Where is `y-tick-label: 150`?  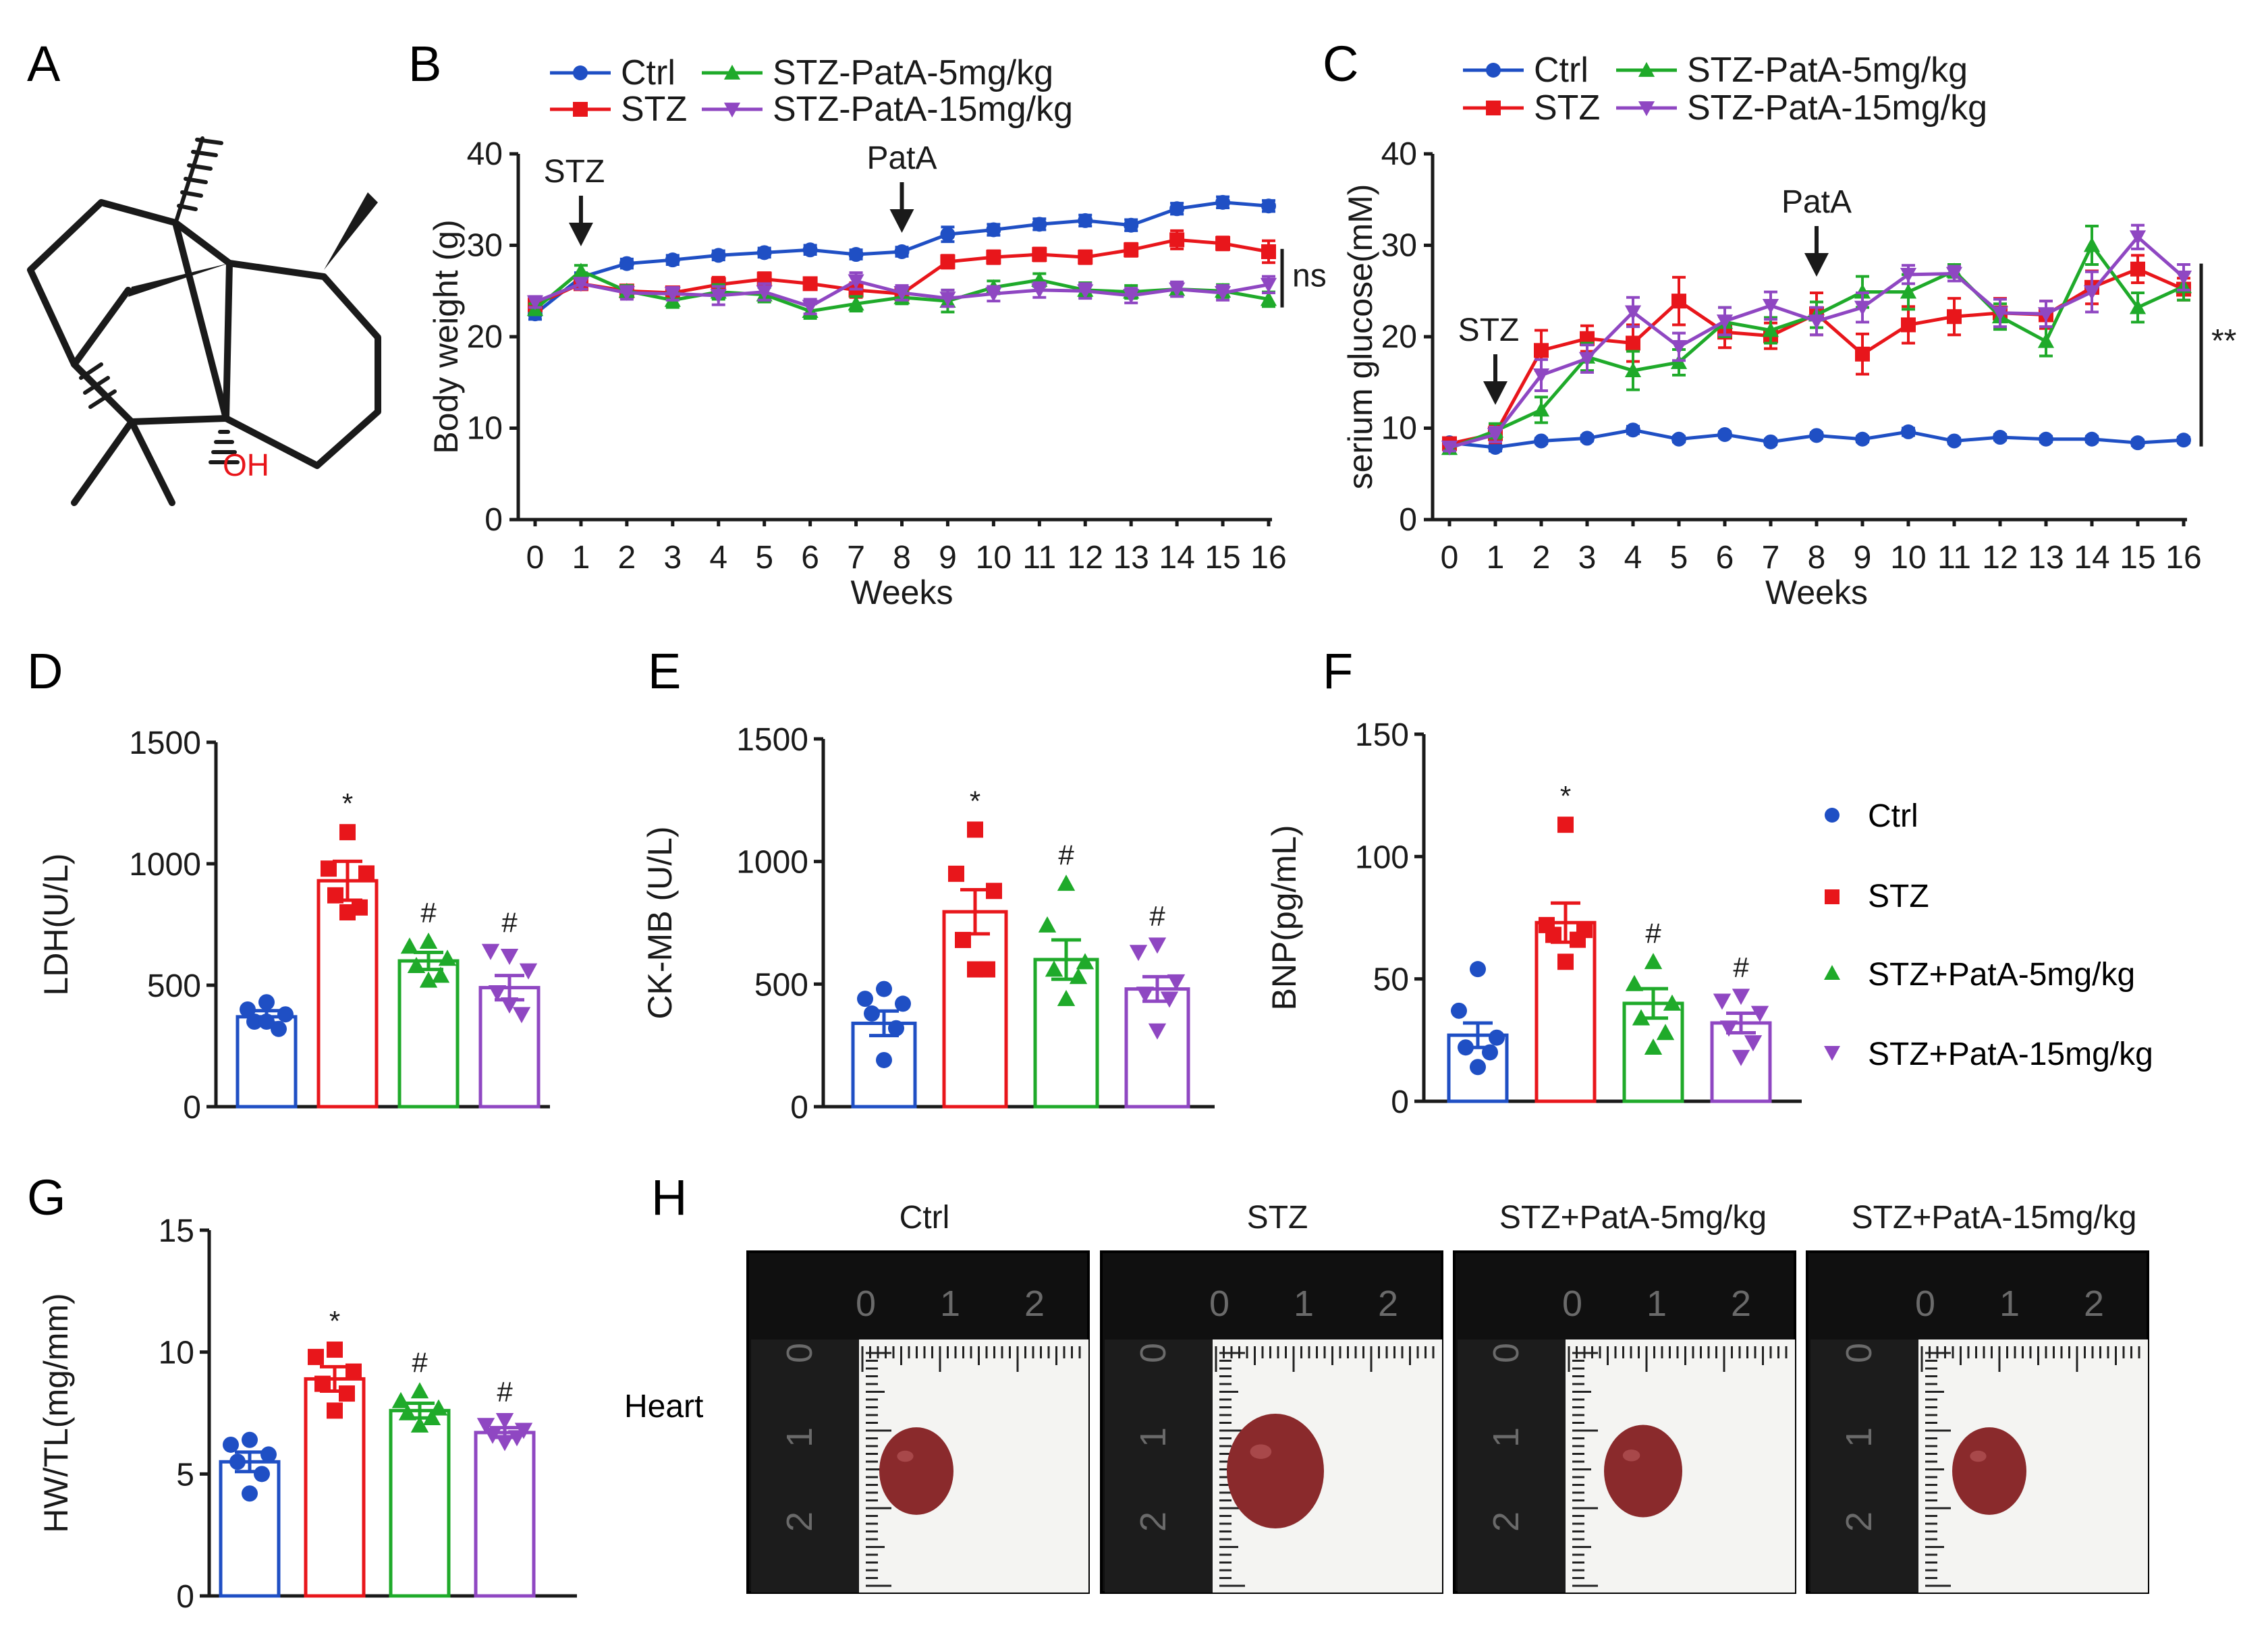
y-tick-label: 150 is located at coordinates (1382, 735).